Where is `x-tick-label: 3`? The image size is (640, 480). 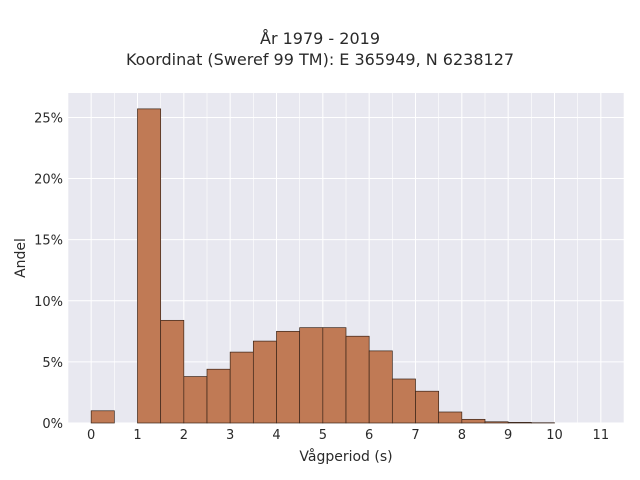
x-tick-label: 3 is located at coordinates (230, 435).